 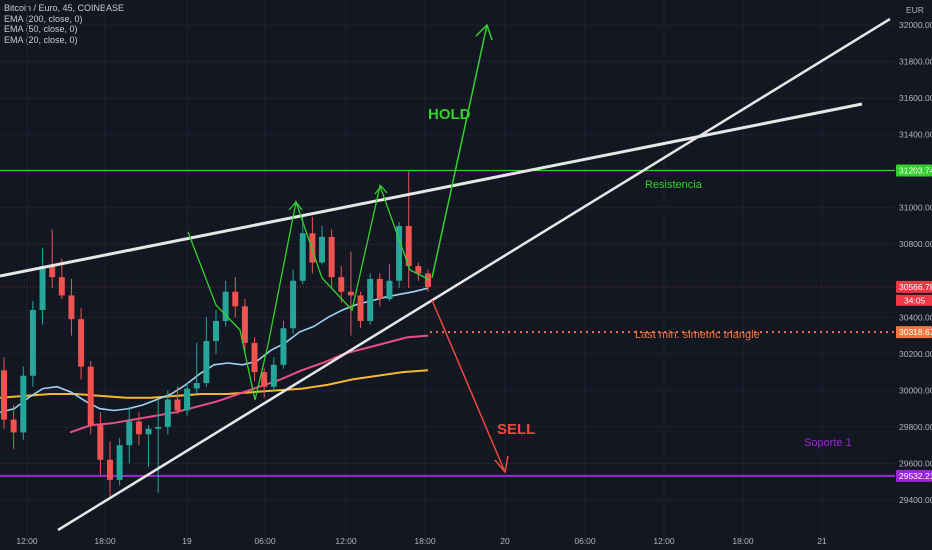 I want to click on currency-label: EUR, so click(x=915, y=10).